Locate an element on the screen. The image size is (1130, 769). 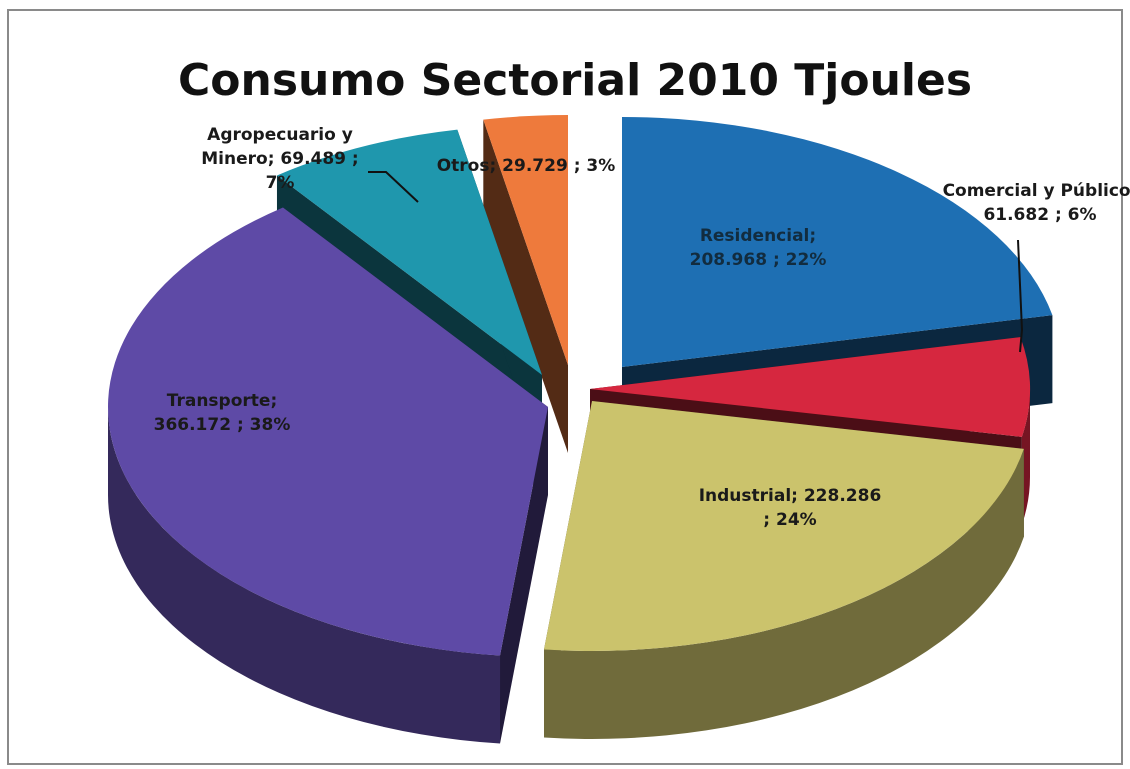
chart-title: Consumo Sectorial 2010 Tjoules is located at coordinates (575, 80).